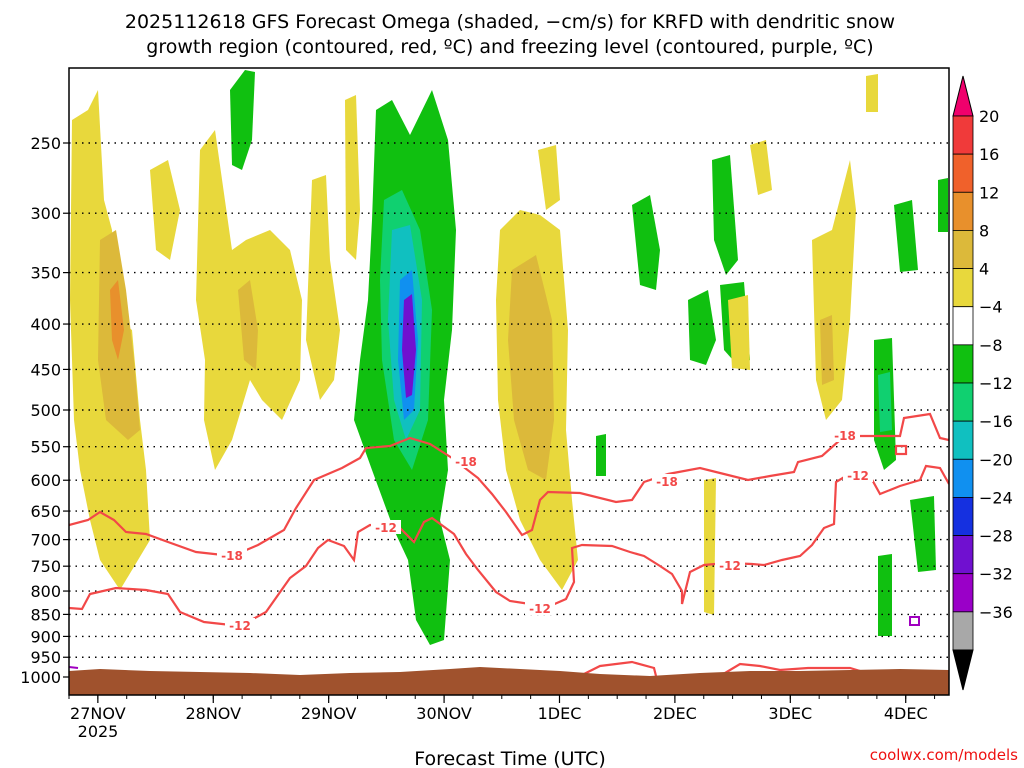  What do you see at coordinates (323, 287) in the screenshot?
I see `omega-region-ascent-29nov` at bounding box center [323, 287].